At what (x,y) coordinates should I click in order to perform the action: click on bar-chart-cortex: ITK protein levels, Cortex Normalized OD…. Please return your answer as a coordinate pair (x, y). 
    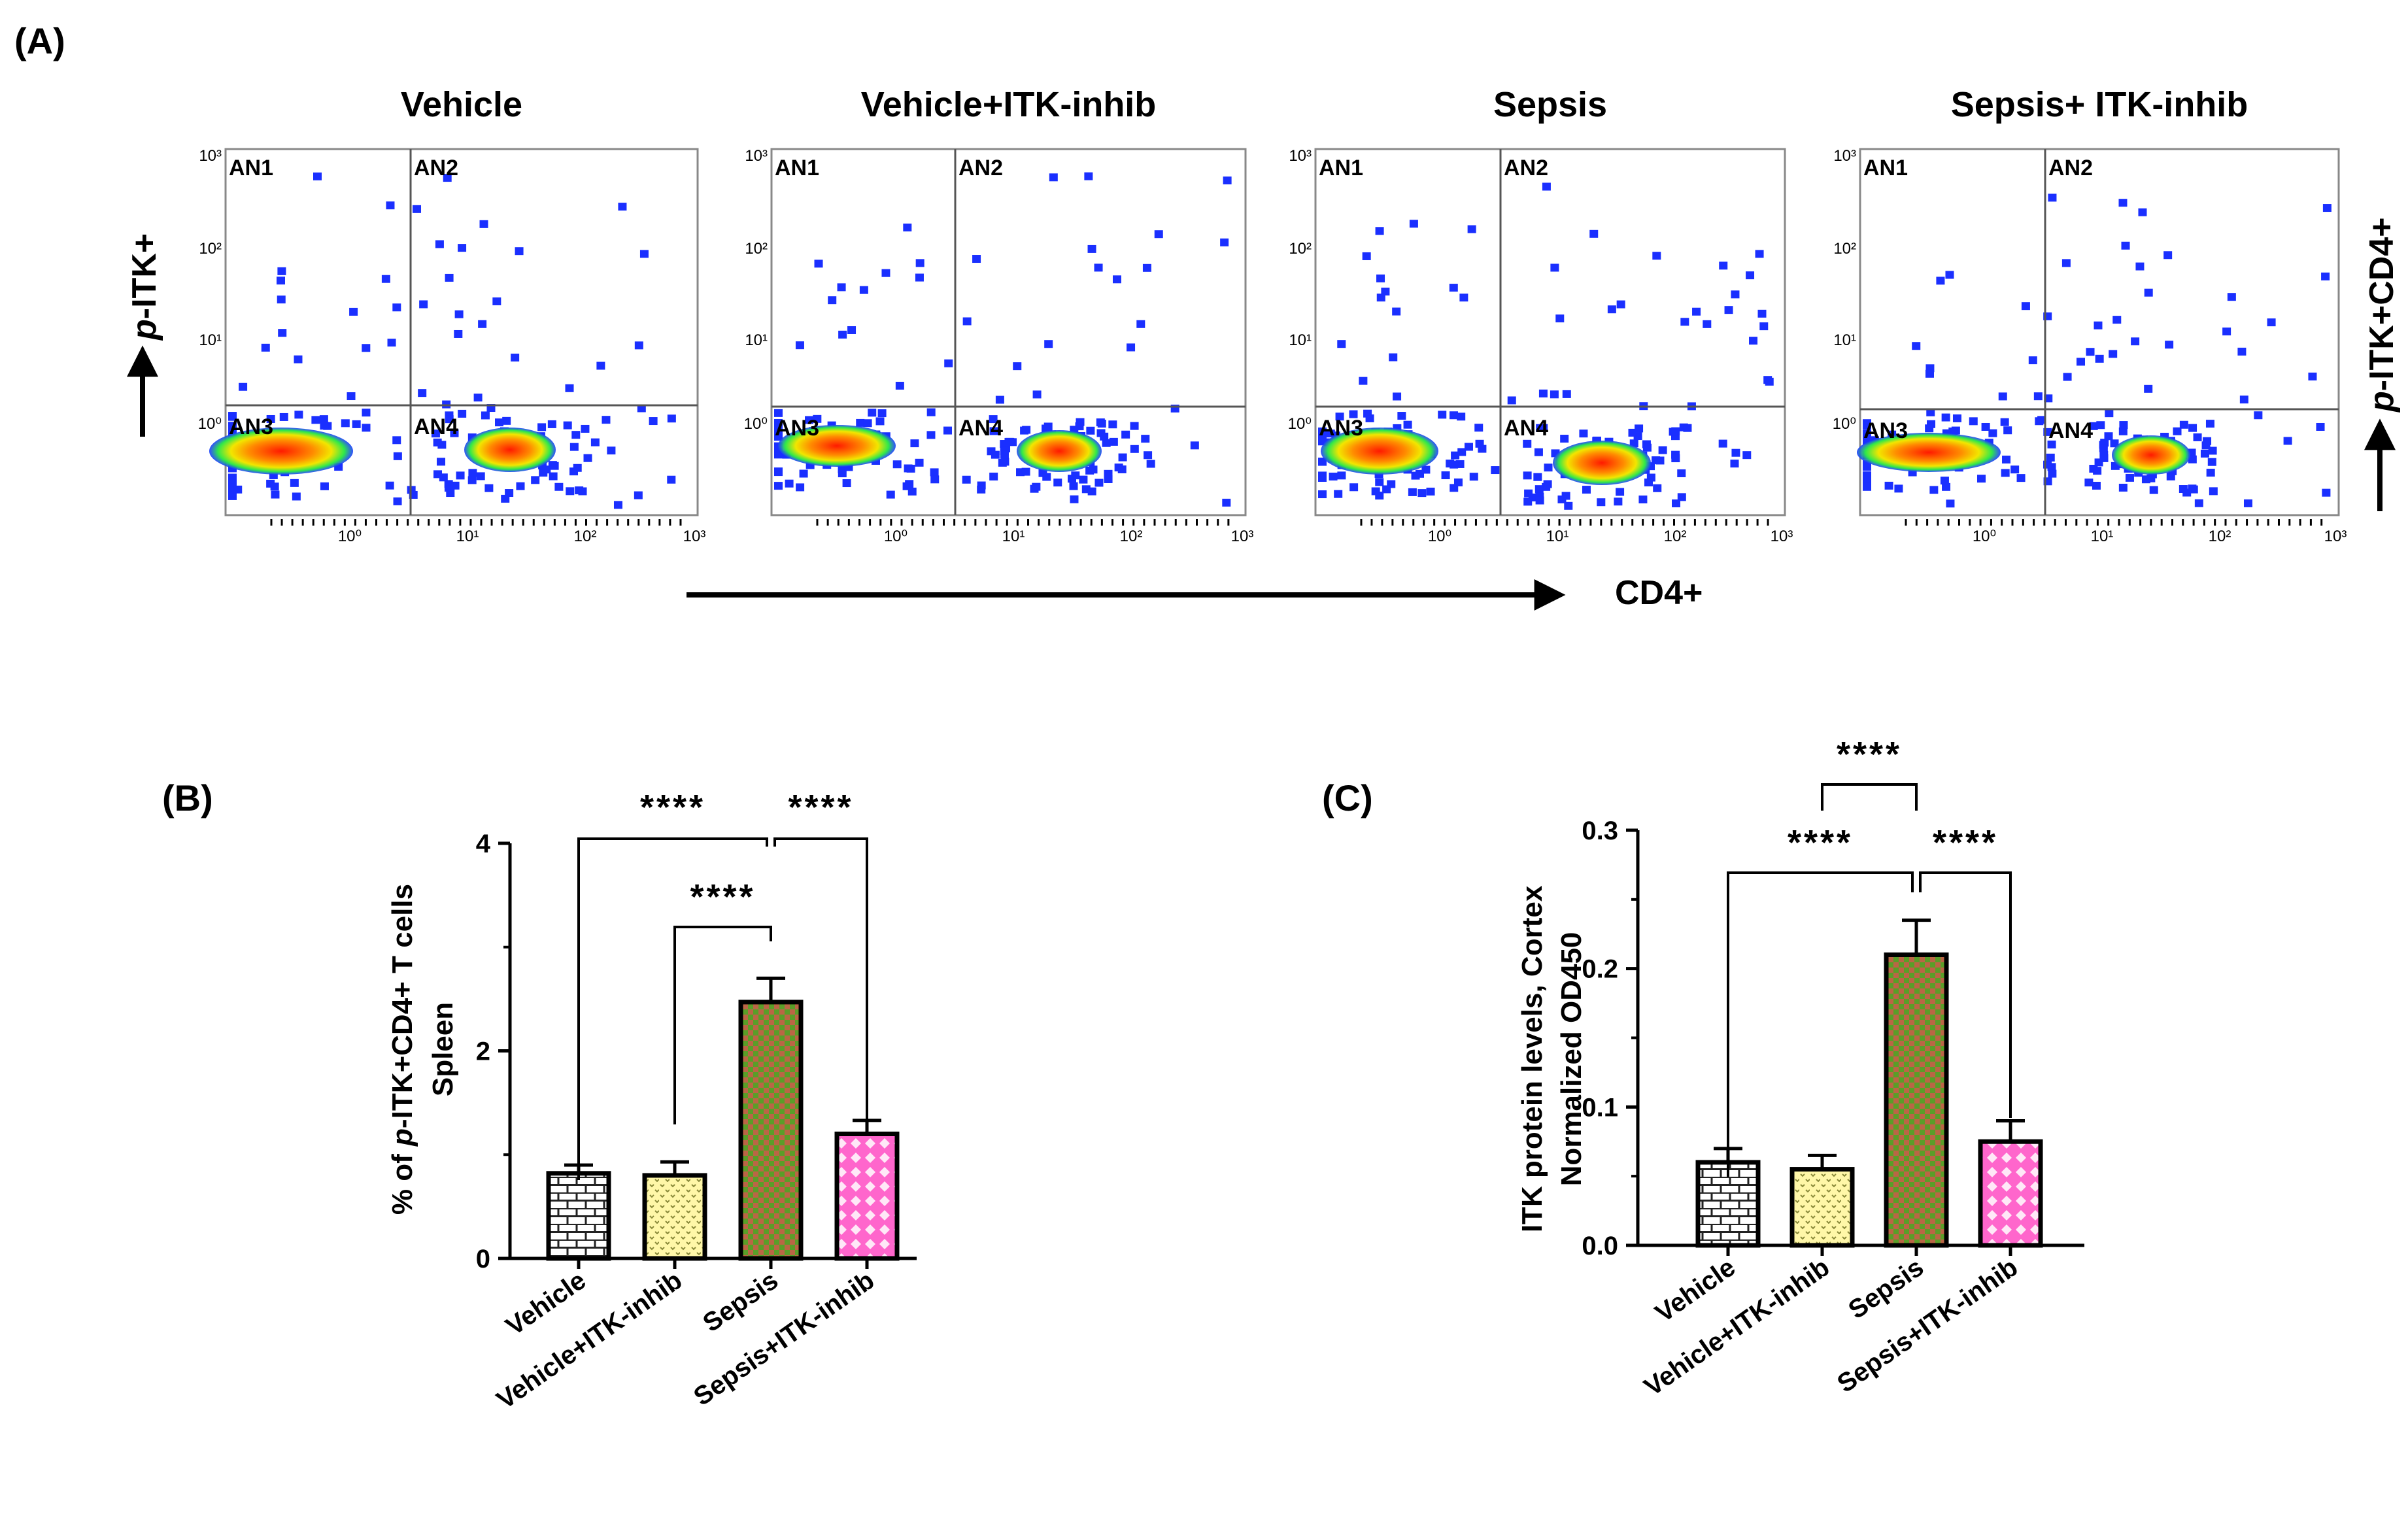
    Looking at the image, I should click on (1800, 1068).